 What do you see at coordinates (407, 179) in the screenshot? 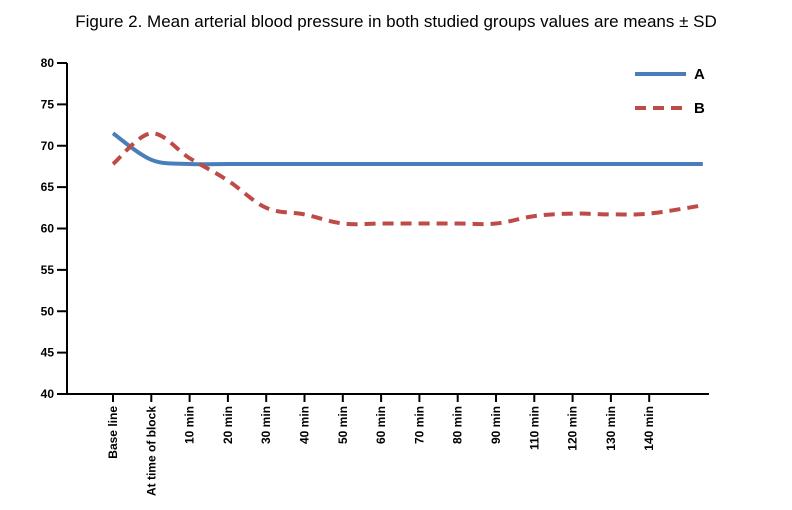
I see `series-line-b` at bounding box center [407, 179].